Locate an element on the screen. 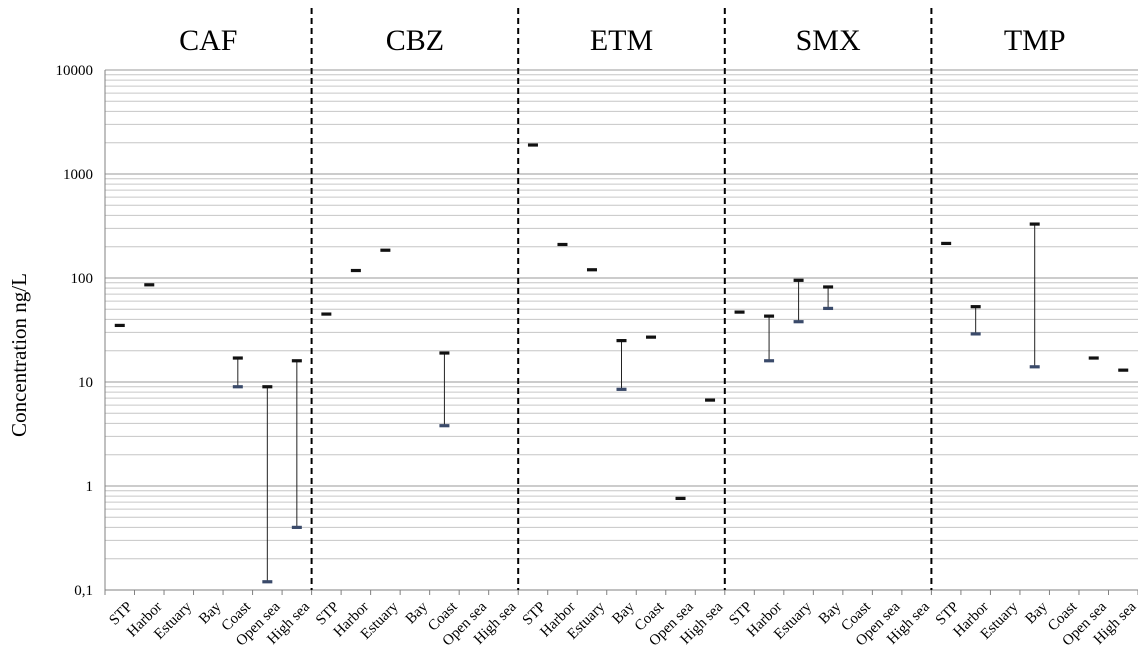  y-tick-label: 100 is located at coordinates (82, 279).